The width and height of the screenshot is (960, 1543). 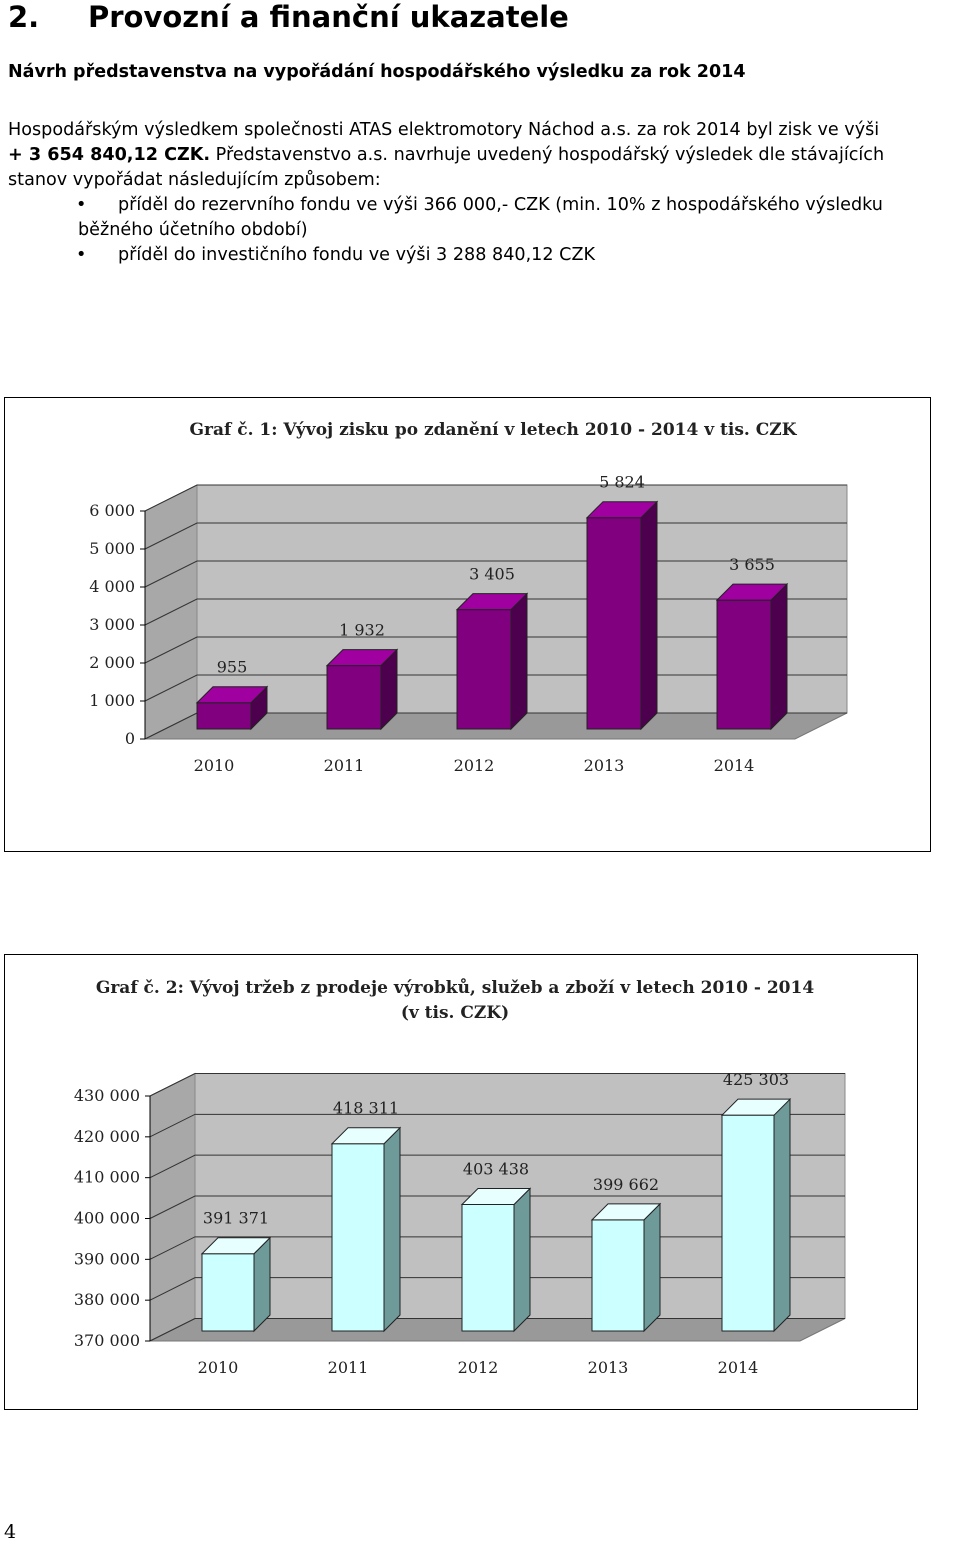 What do you see at coordinates (756, 1079) in the screenshot?
I see `data-label: 425 303` at bounding box center [756, 1079].